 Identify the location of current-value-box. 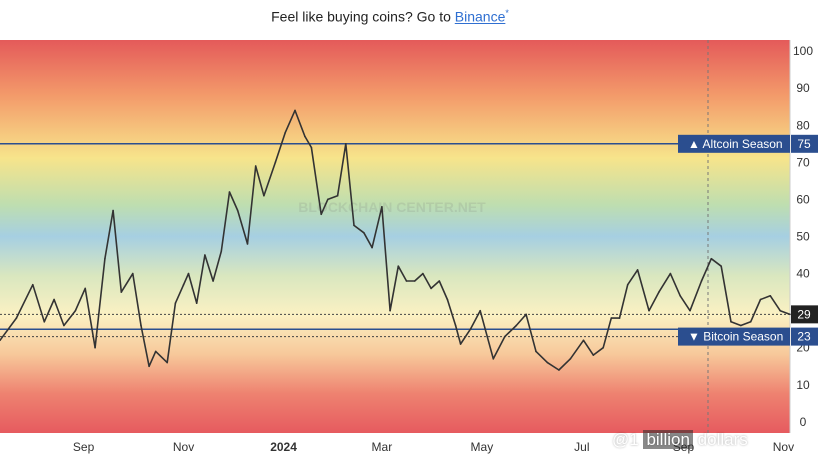
(804, 314).